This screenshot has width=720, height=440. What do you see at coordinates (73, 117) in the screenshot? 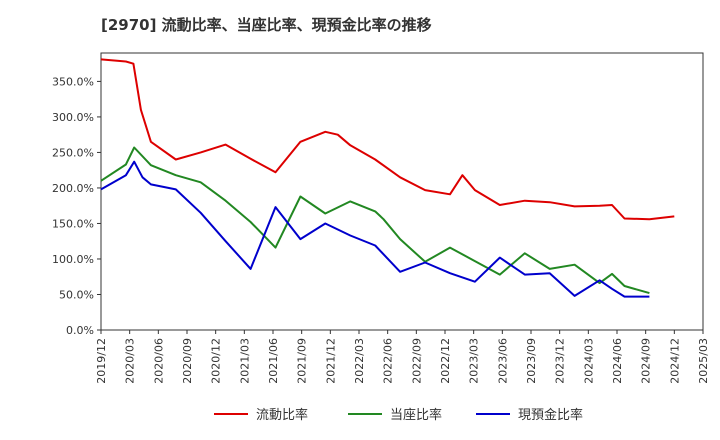
I see `y-tick-label: 300.0%` at bounding box center [73, 117].